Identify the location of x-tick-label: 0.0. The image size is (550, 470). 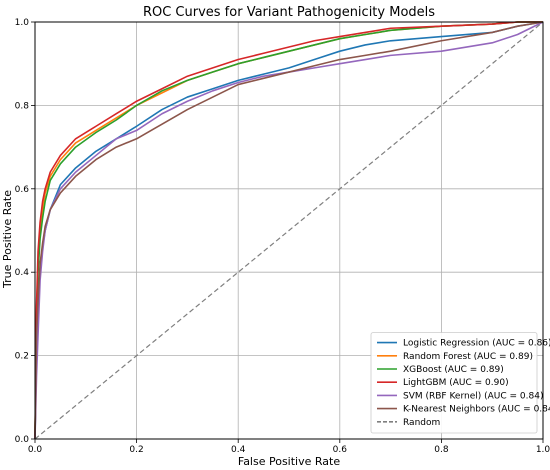
(35, 450).